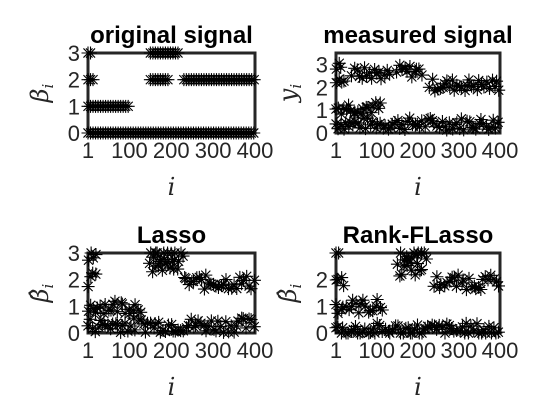 The height and width of the screenshot is (420, 560). What do you see at coordinates (459, 150) in the screenshot?
I see `x-tick-label: 300` at bounding box center [459, 150].